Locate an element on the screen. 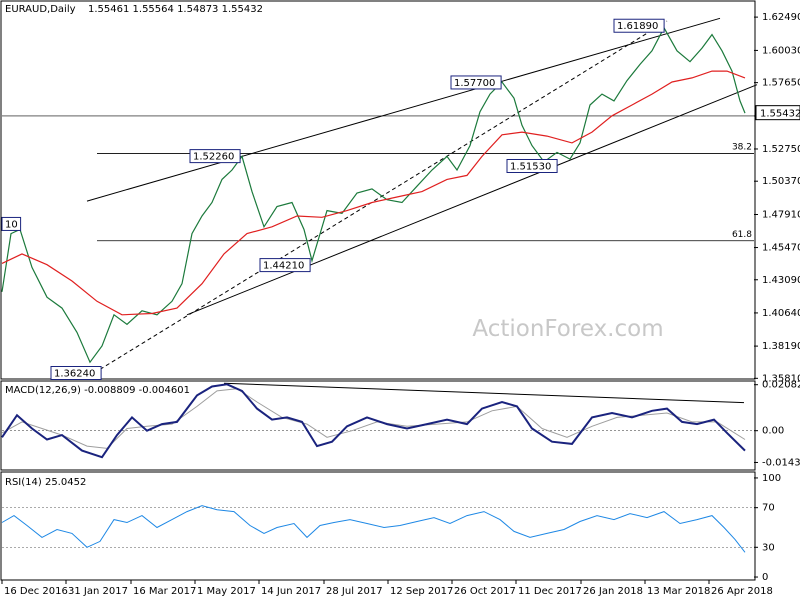 This screenshot has width=800, height=604. price-ytick-label: 1.62490 is located at coordinates (781, 17).